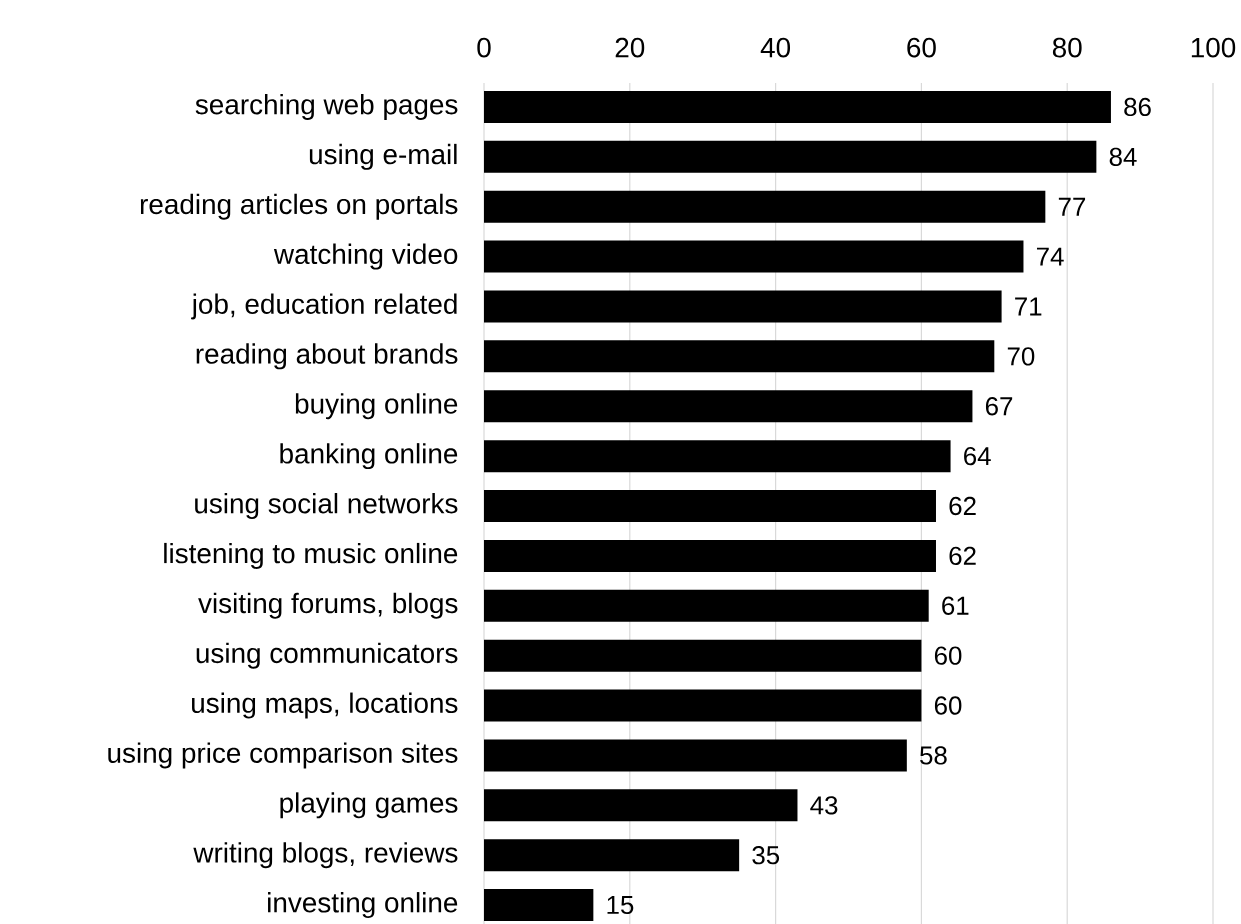  What do you see at coordinates (824, 805) in the screenshot?
I see `data-label: 43` at bounding box center [824, 805].